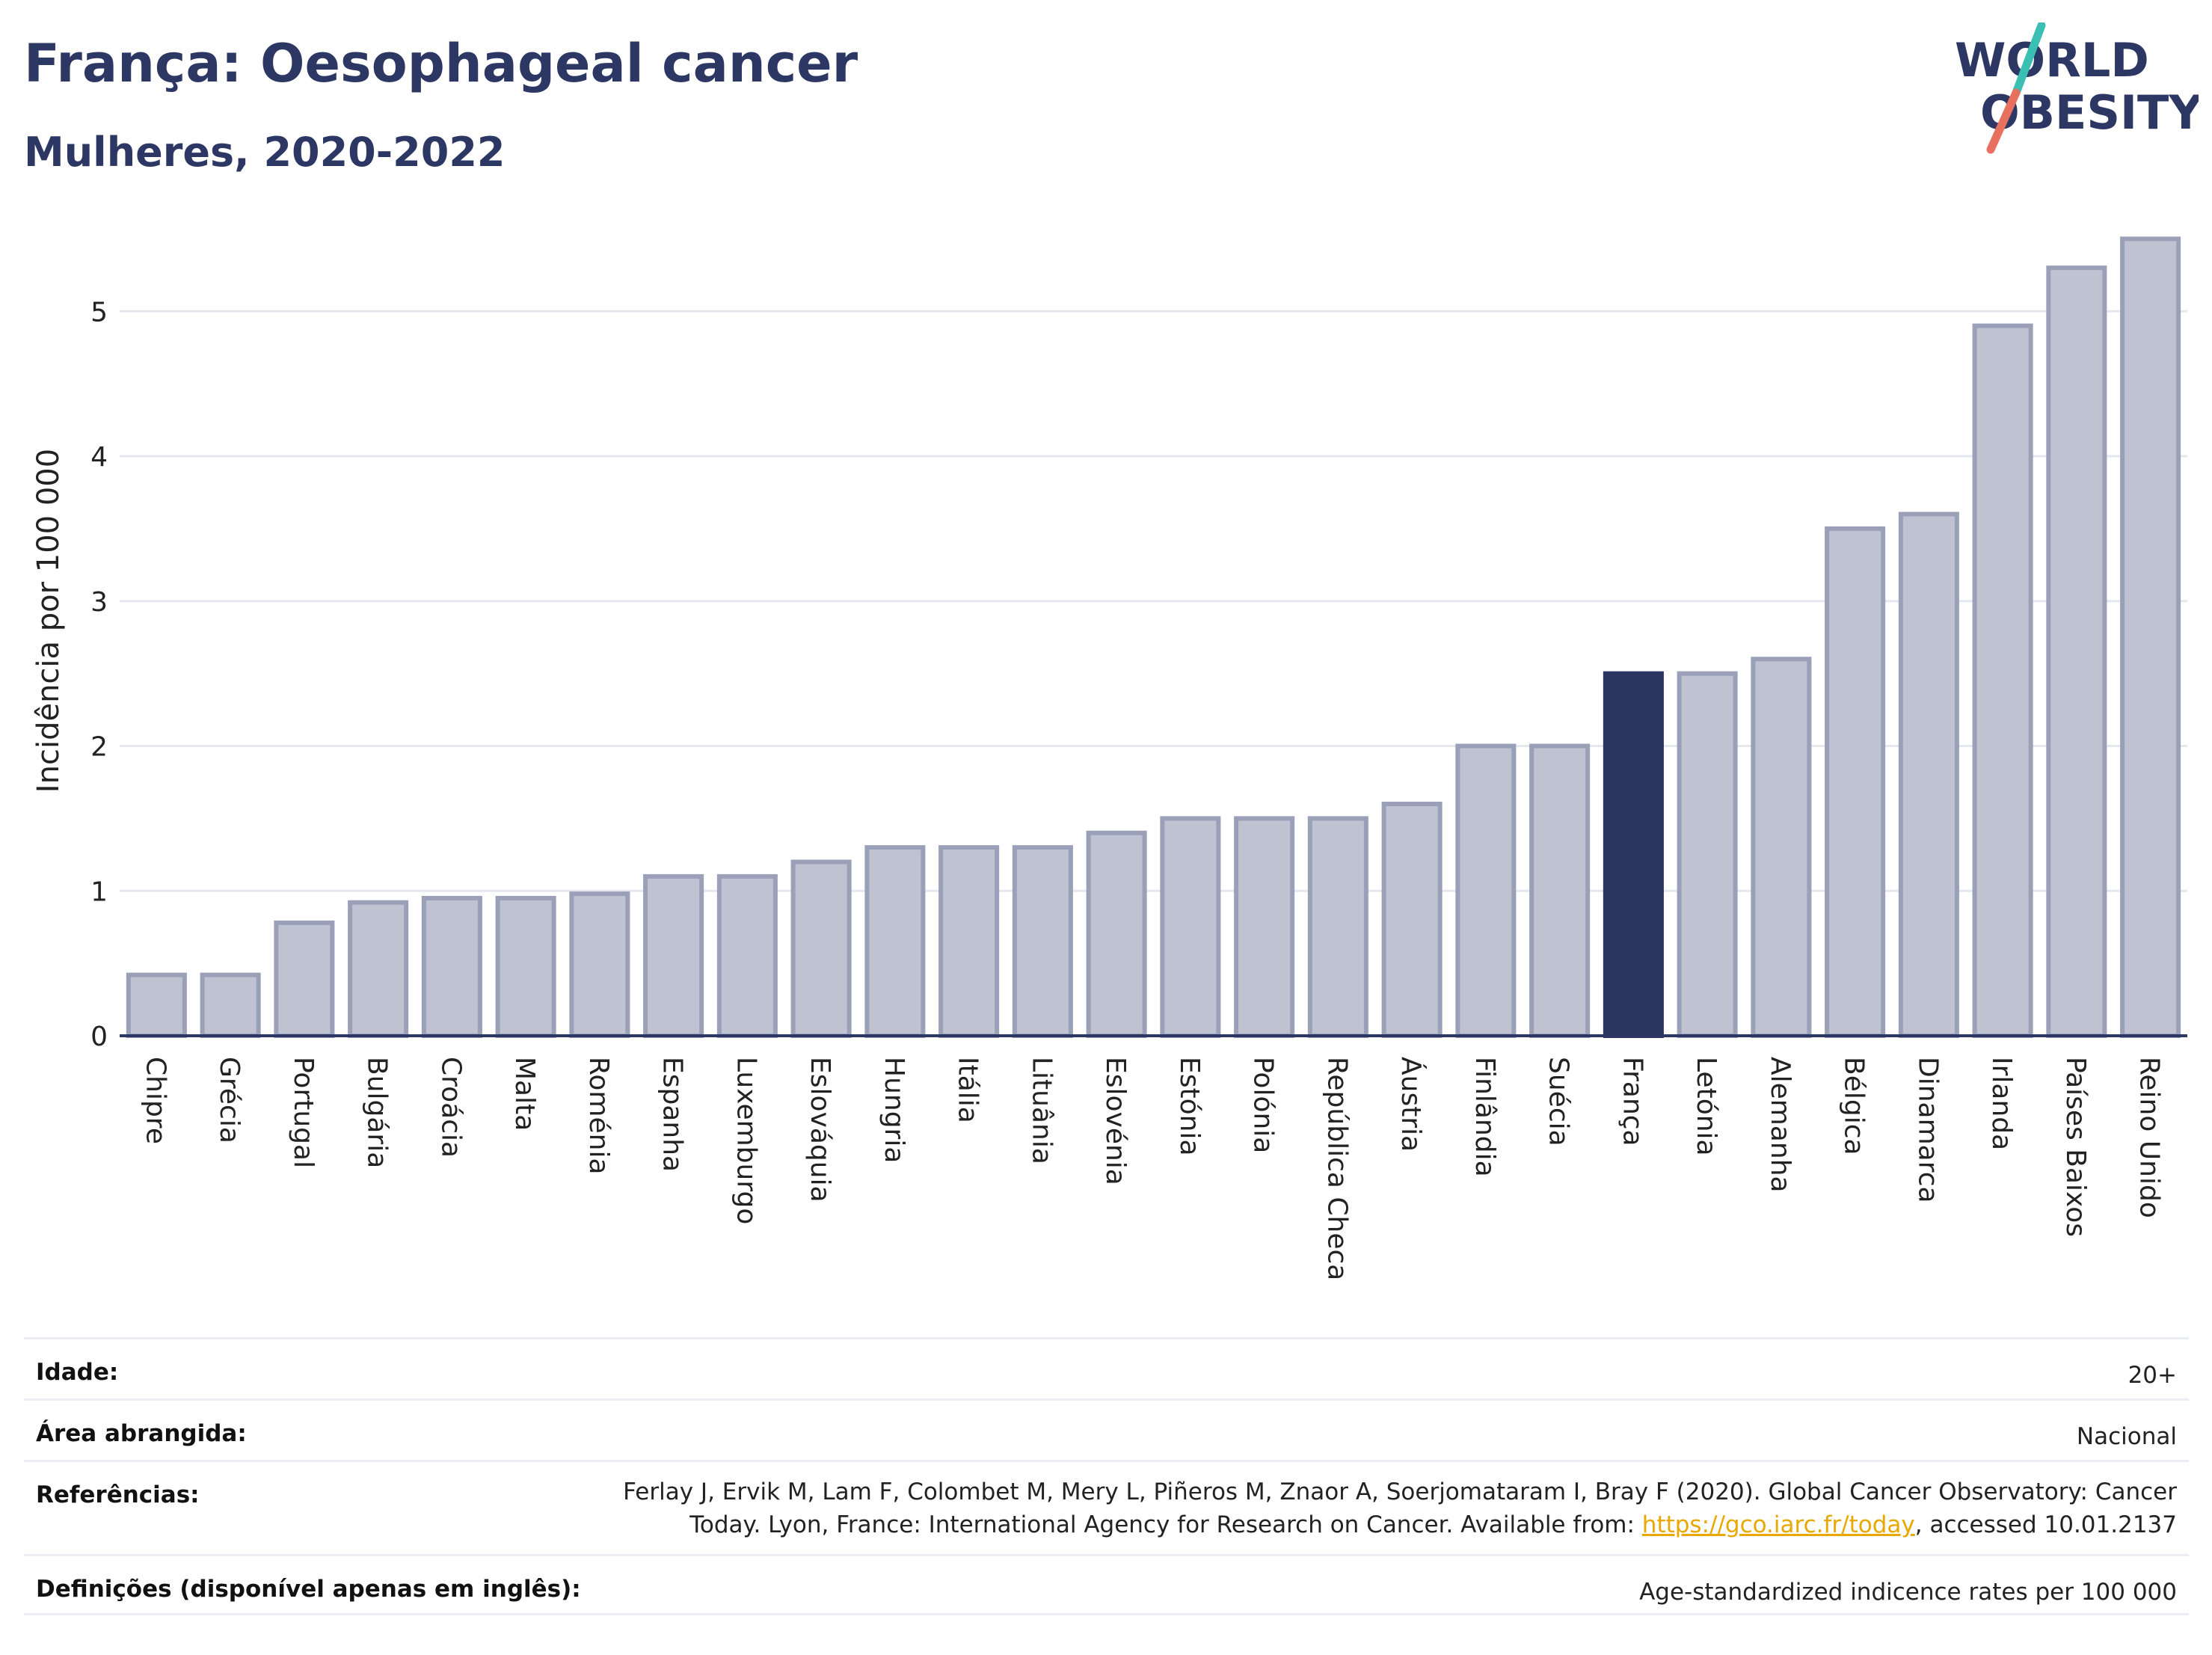  I want to click on bar-Grécia, so click(230, 1005).